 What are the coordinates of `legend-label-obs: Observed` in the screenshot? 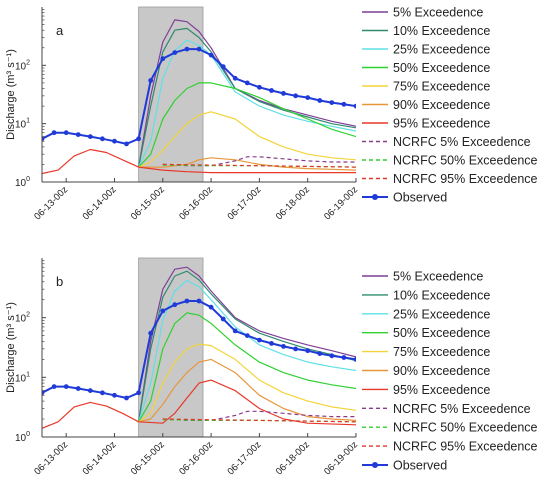 It's located at (420, 466).